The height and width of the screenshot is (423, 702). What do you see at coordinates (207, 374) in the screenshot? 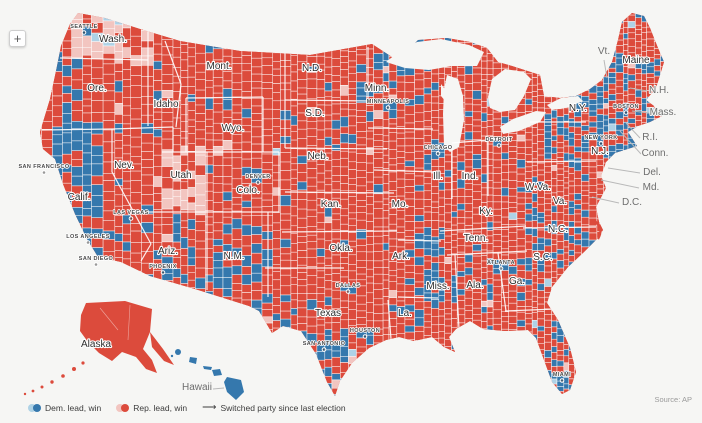
I see `hawaii-shape` at bounding box center [207, 374].